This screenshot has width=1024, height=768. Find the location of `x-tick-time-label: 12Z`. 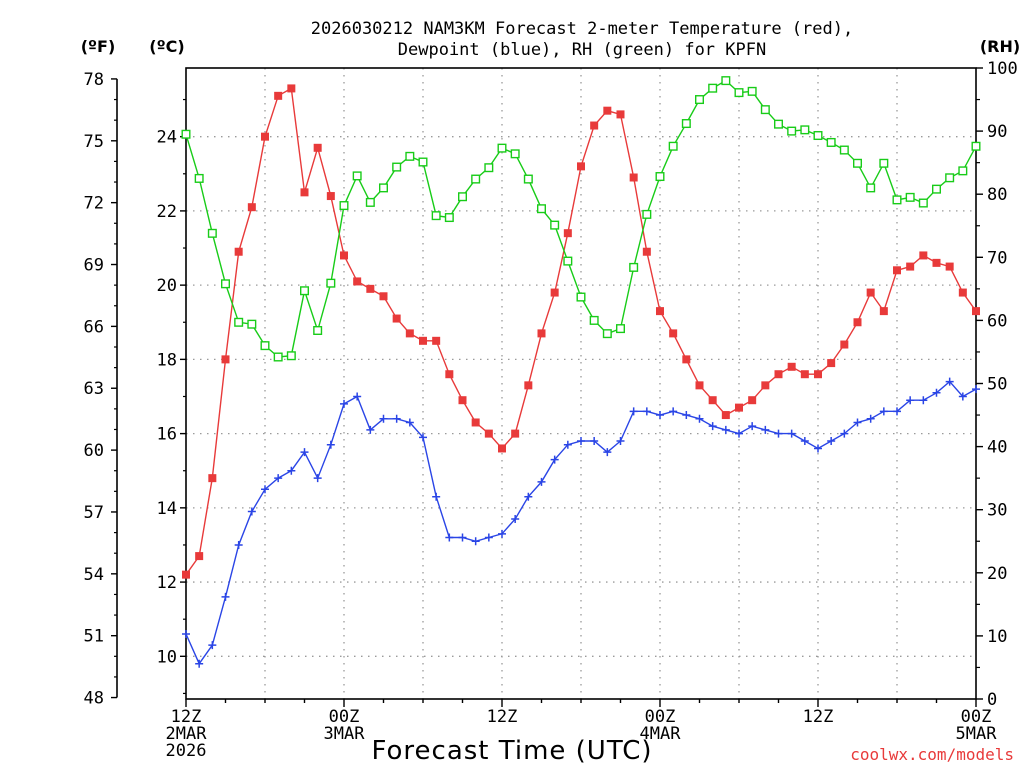

x-tick-time-label: 12Z is located at coordinates (818, 717).